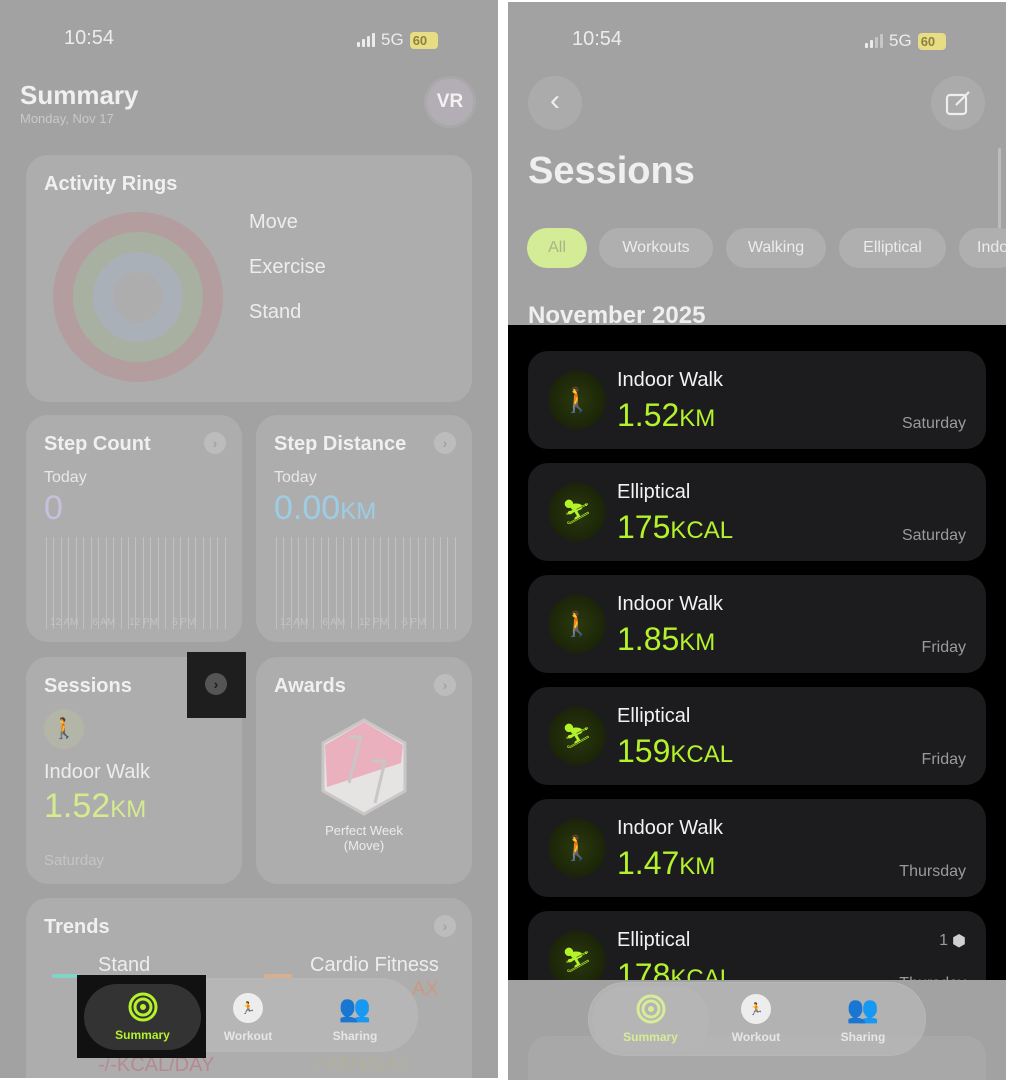  What do you see at coordinates (959, 941) in the screenshot?
I see `award-hexagon-icon: ⬢` at bounding box center [959, 941].